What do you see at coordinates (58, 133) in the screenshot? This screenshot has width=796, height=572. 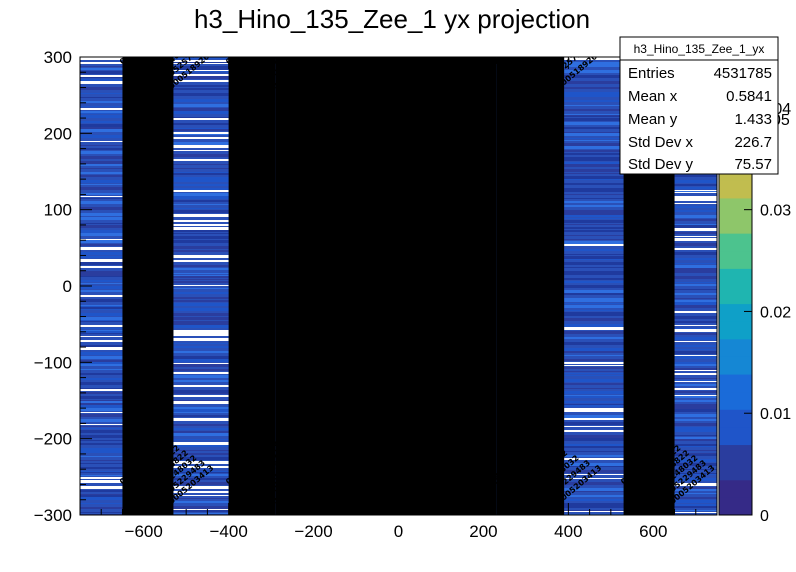 I see `y-tick-label: 200` at bounding box center [58, 133].